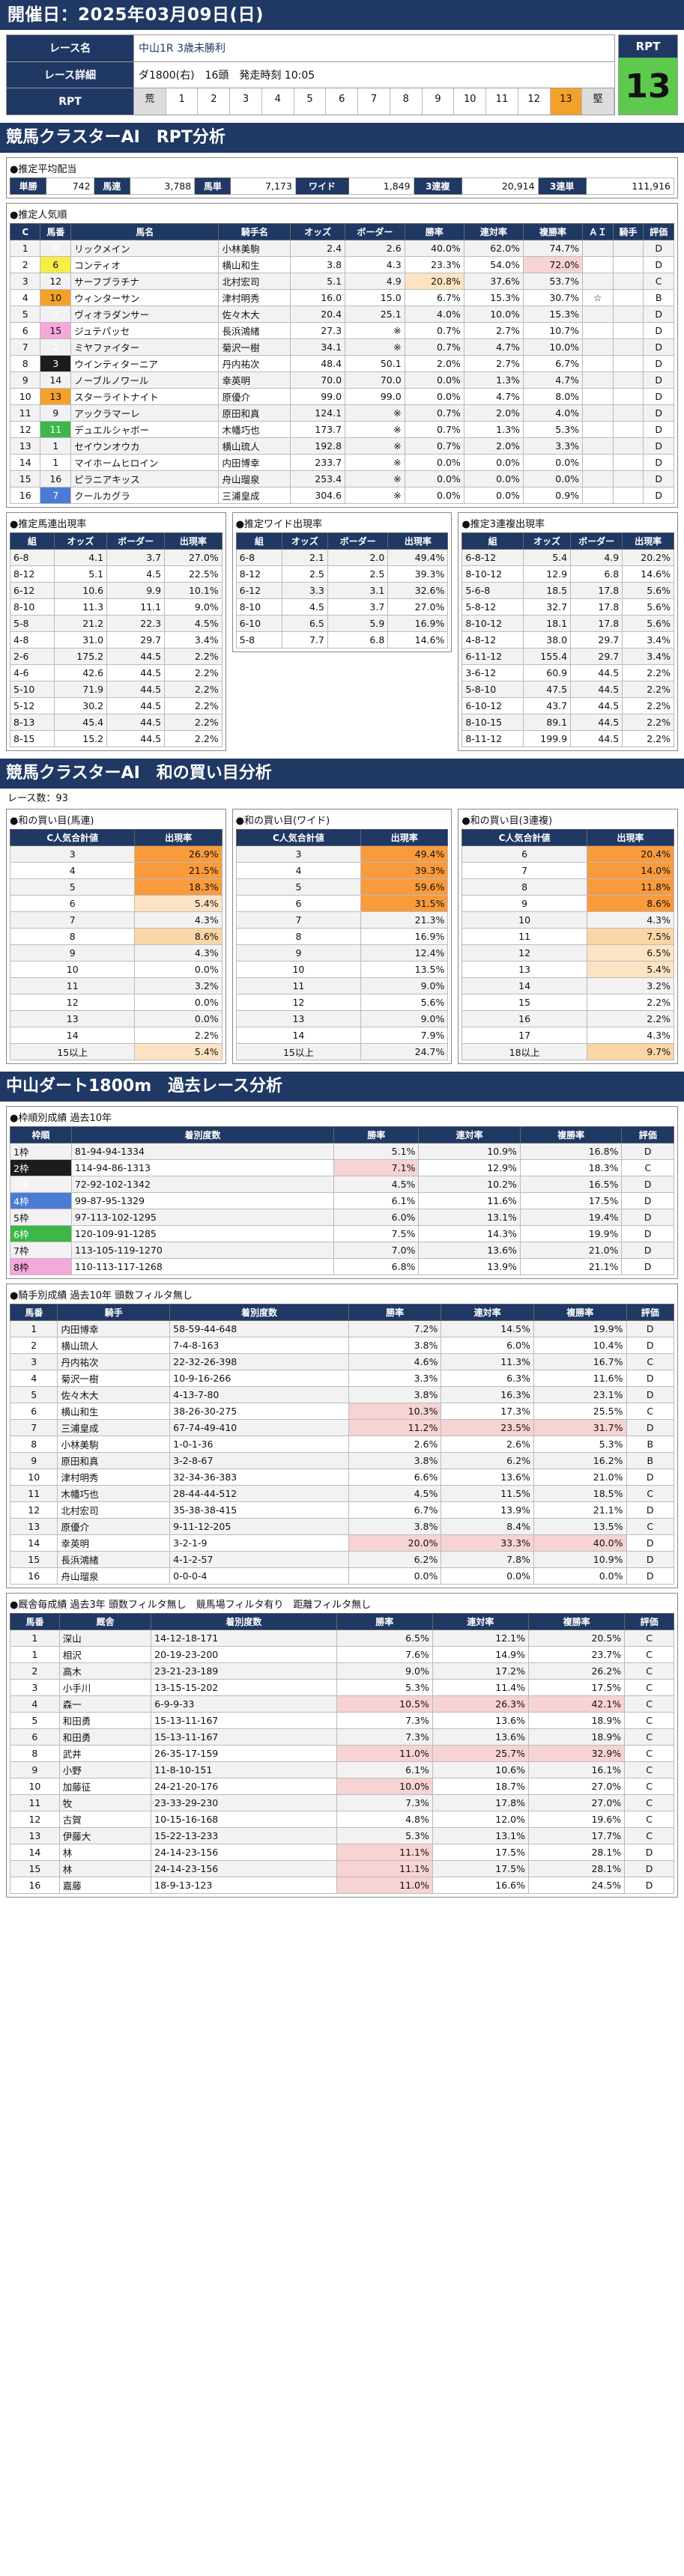  What do you see at coordinates (56, 446) in the screenshot?
I see `cell: 1` at bounding box center [56, 446].